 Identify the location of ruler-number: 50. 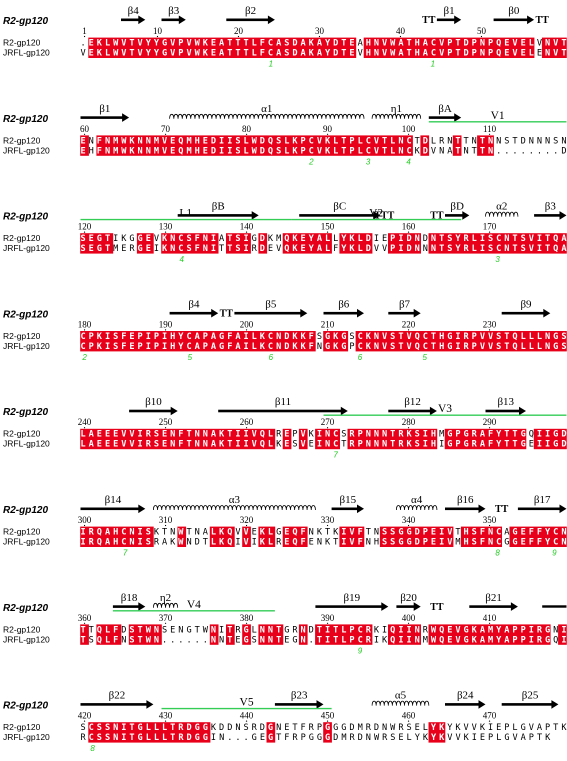
(482, 31).